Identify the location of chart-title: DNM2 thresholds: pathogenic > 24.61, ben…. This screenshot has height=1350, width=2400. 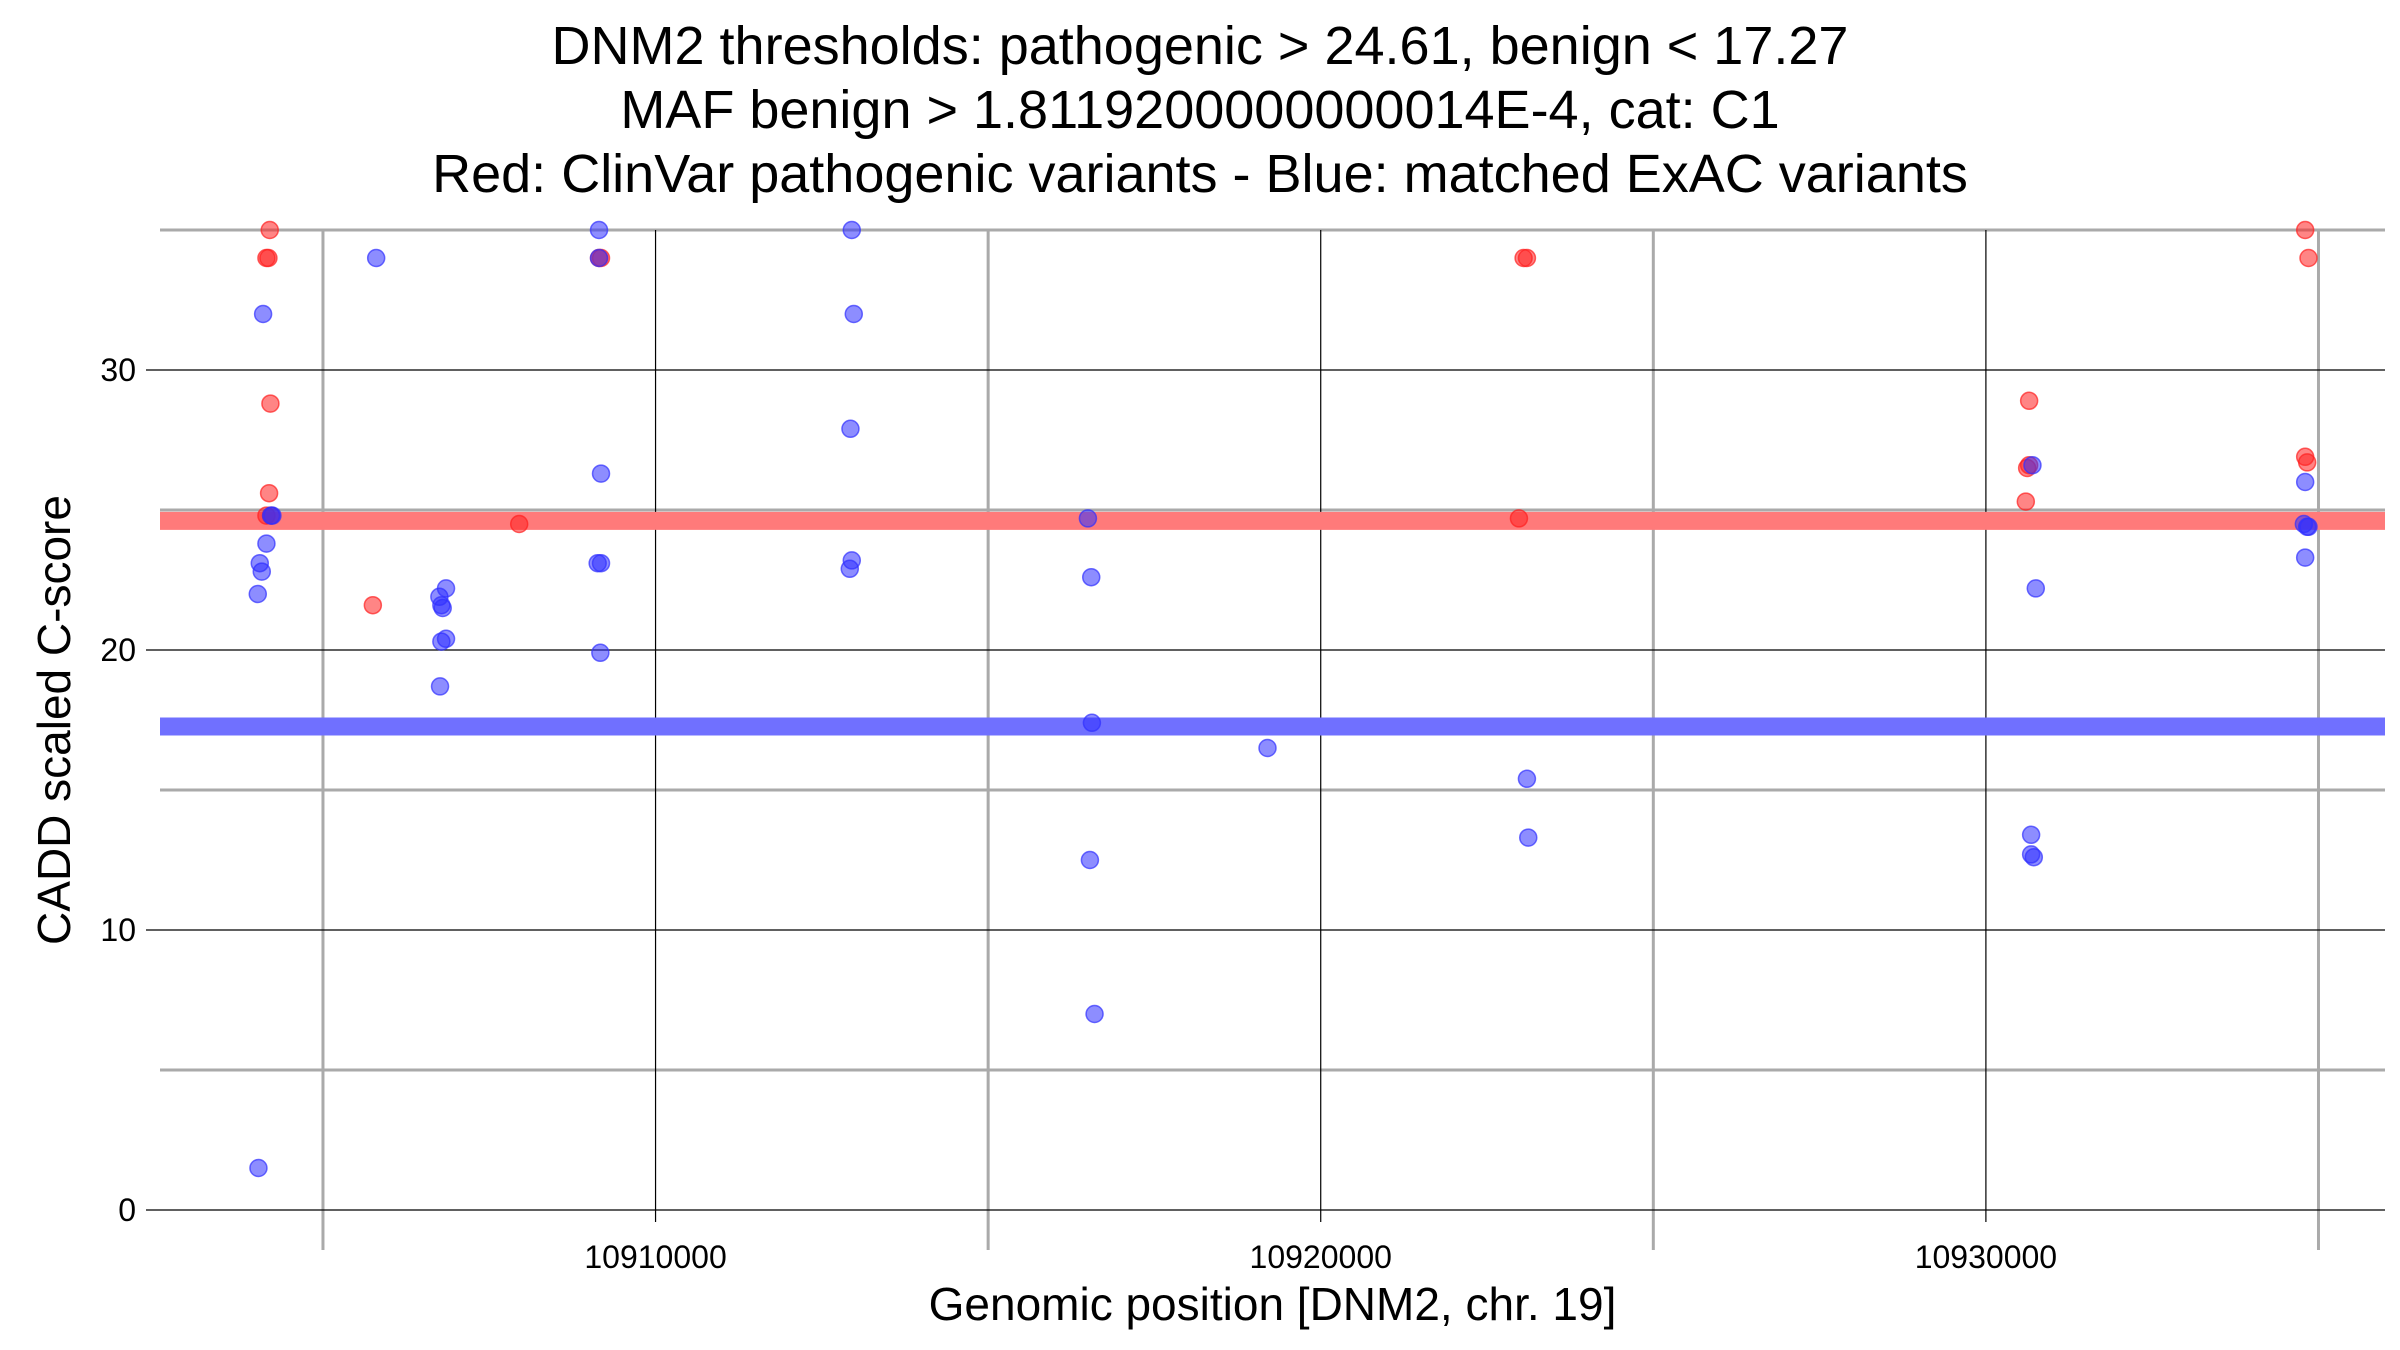
(1200, 110).